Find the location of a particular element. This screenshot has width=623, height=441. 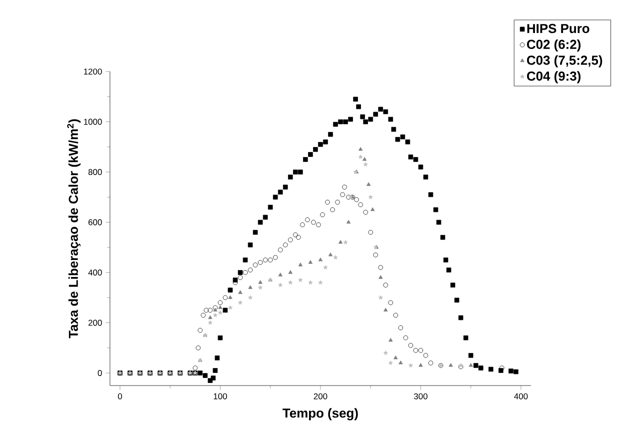

y-tick-label: 800 is located at coordinates (95, 172).